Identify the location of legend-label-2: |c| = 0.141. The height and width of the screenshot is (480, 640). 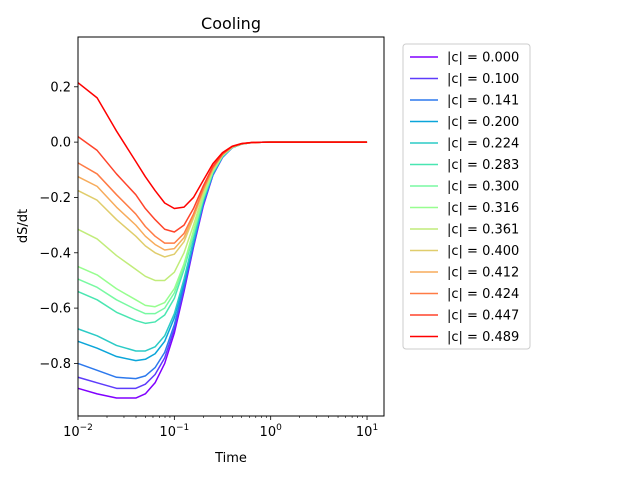
(483, 101).